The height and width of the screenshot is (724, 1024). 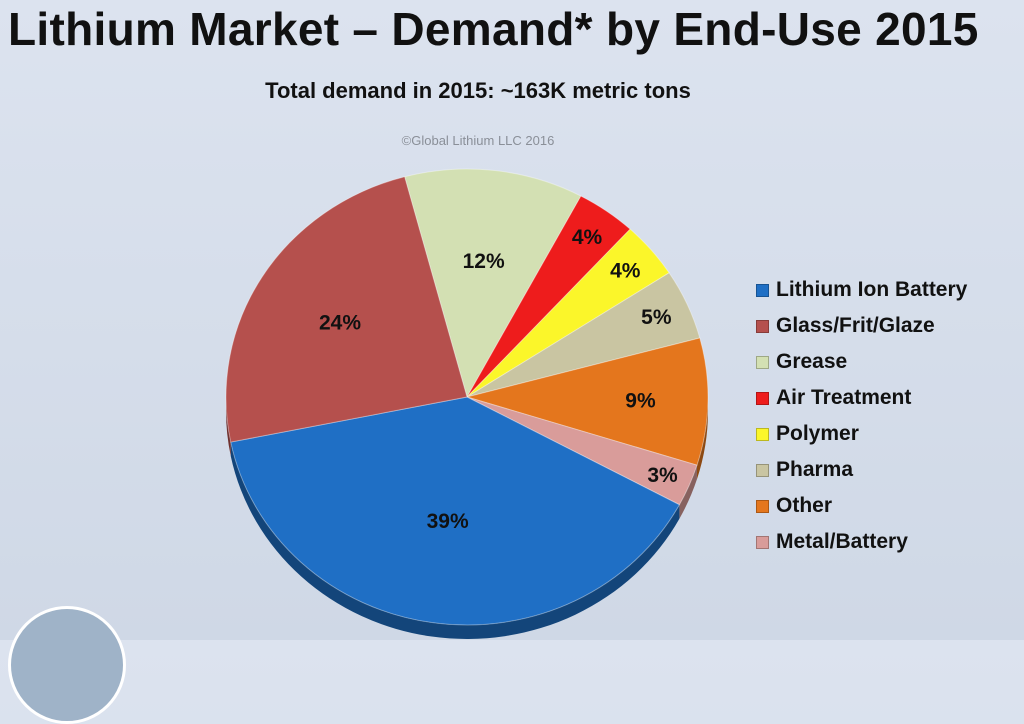 I want to click on pie-slice-other, so click(x=587, y=401).